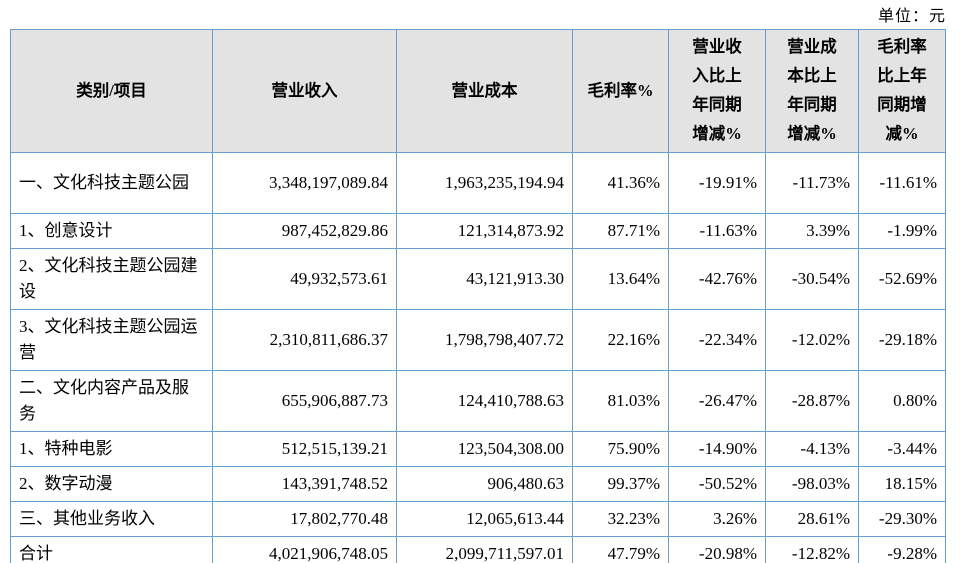 This screenshot has width=960, height=563. I want to click on value-cell: -19.91%, so click(717, 183).